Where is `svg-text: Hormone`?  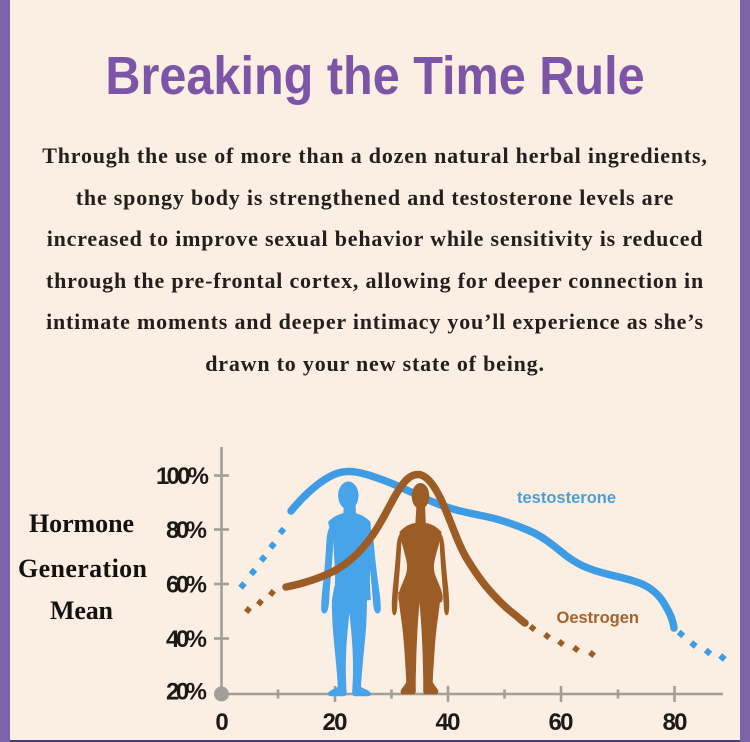
svg-text: Hormone is located at coordinates (81, 523).